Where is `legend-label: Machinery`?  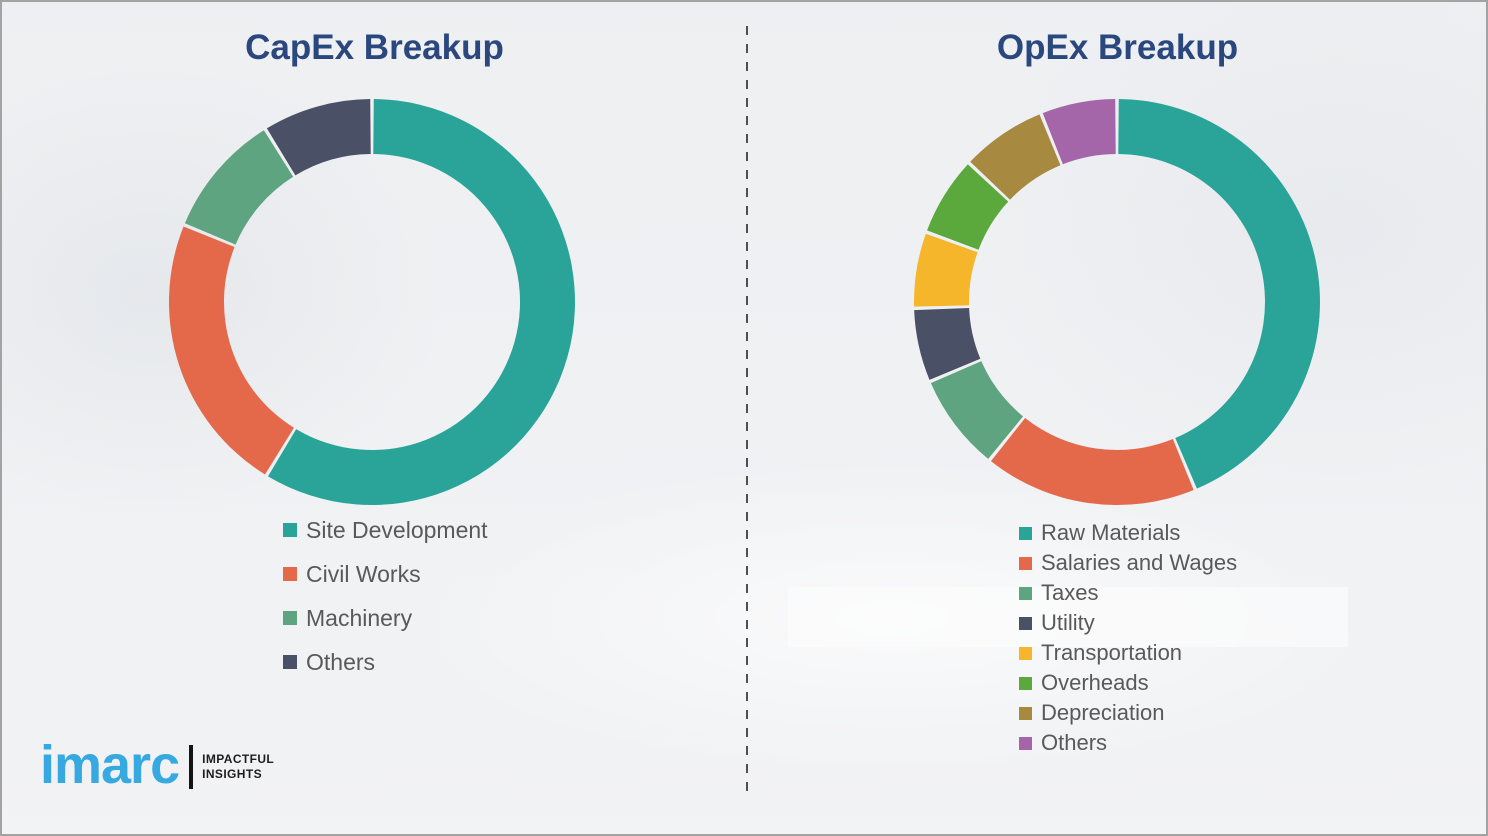 legend-label: Machinery is located at coordinates (359, 617).